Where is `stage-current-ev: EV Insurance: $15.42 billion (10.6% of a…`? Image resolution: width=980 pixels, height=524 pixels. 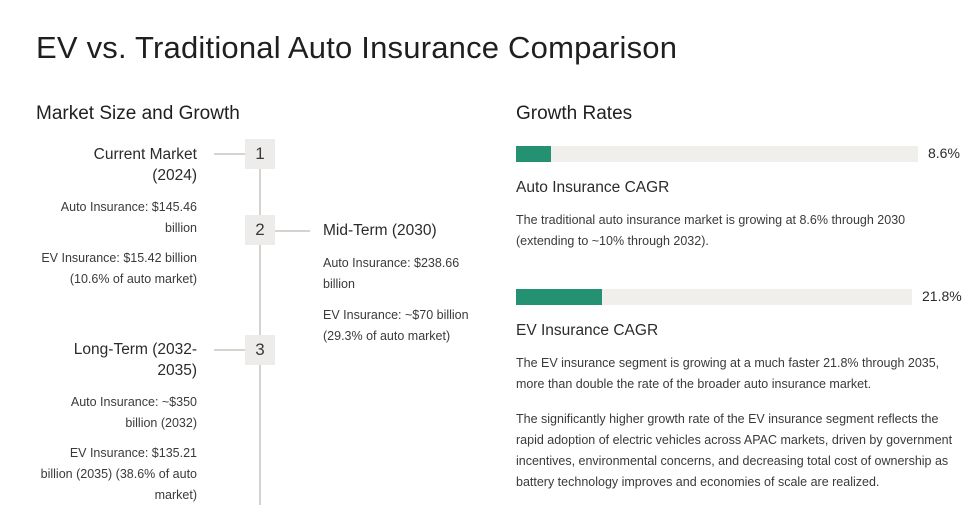
stage-current-ev: EV Insurance: $15.42 billion (10.6% of a… is located at coordinates (119, 268).